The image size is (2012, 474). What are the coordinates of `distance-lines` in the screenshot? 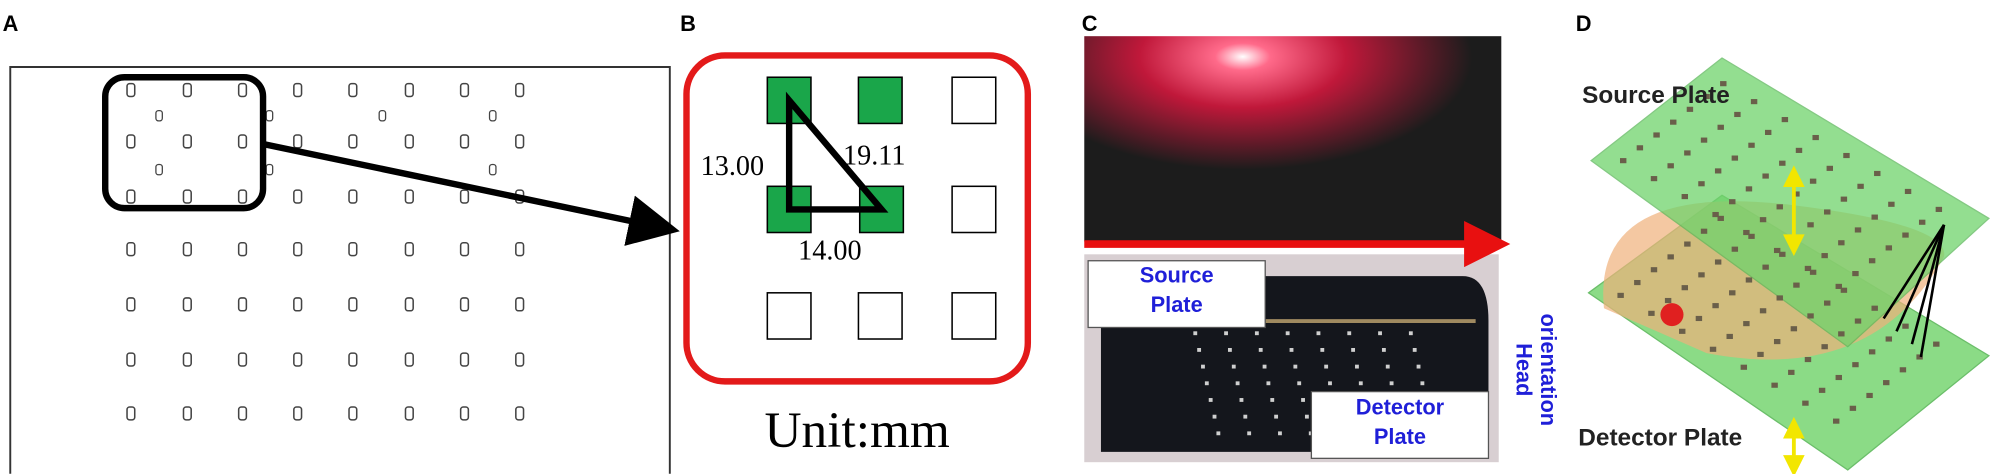 It's located at (837, 152).